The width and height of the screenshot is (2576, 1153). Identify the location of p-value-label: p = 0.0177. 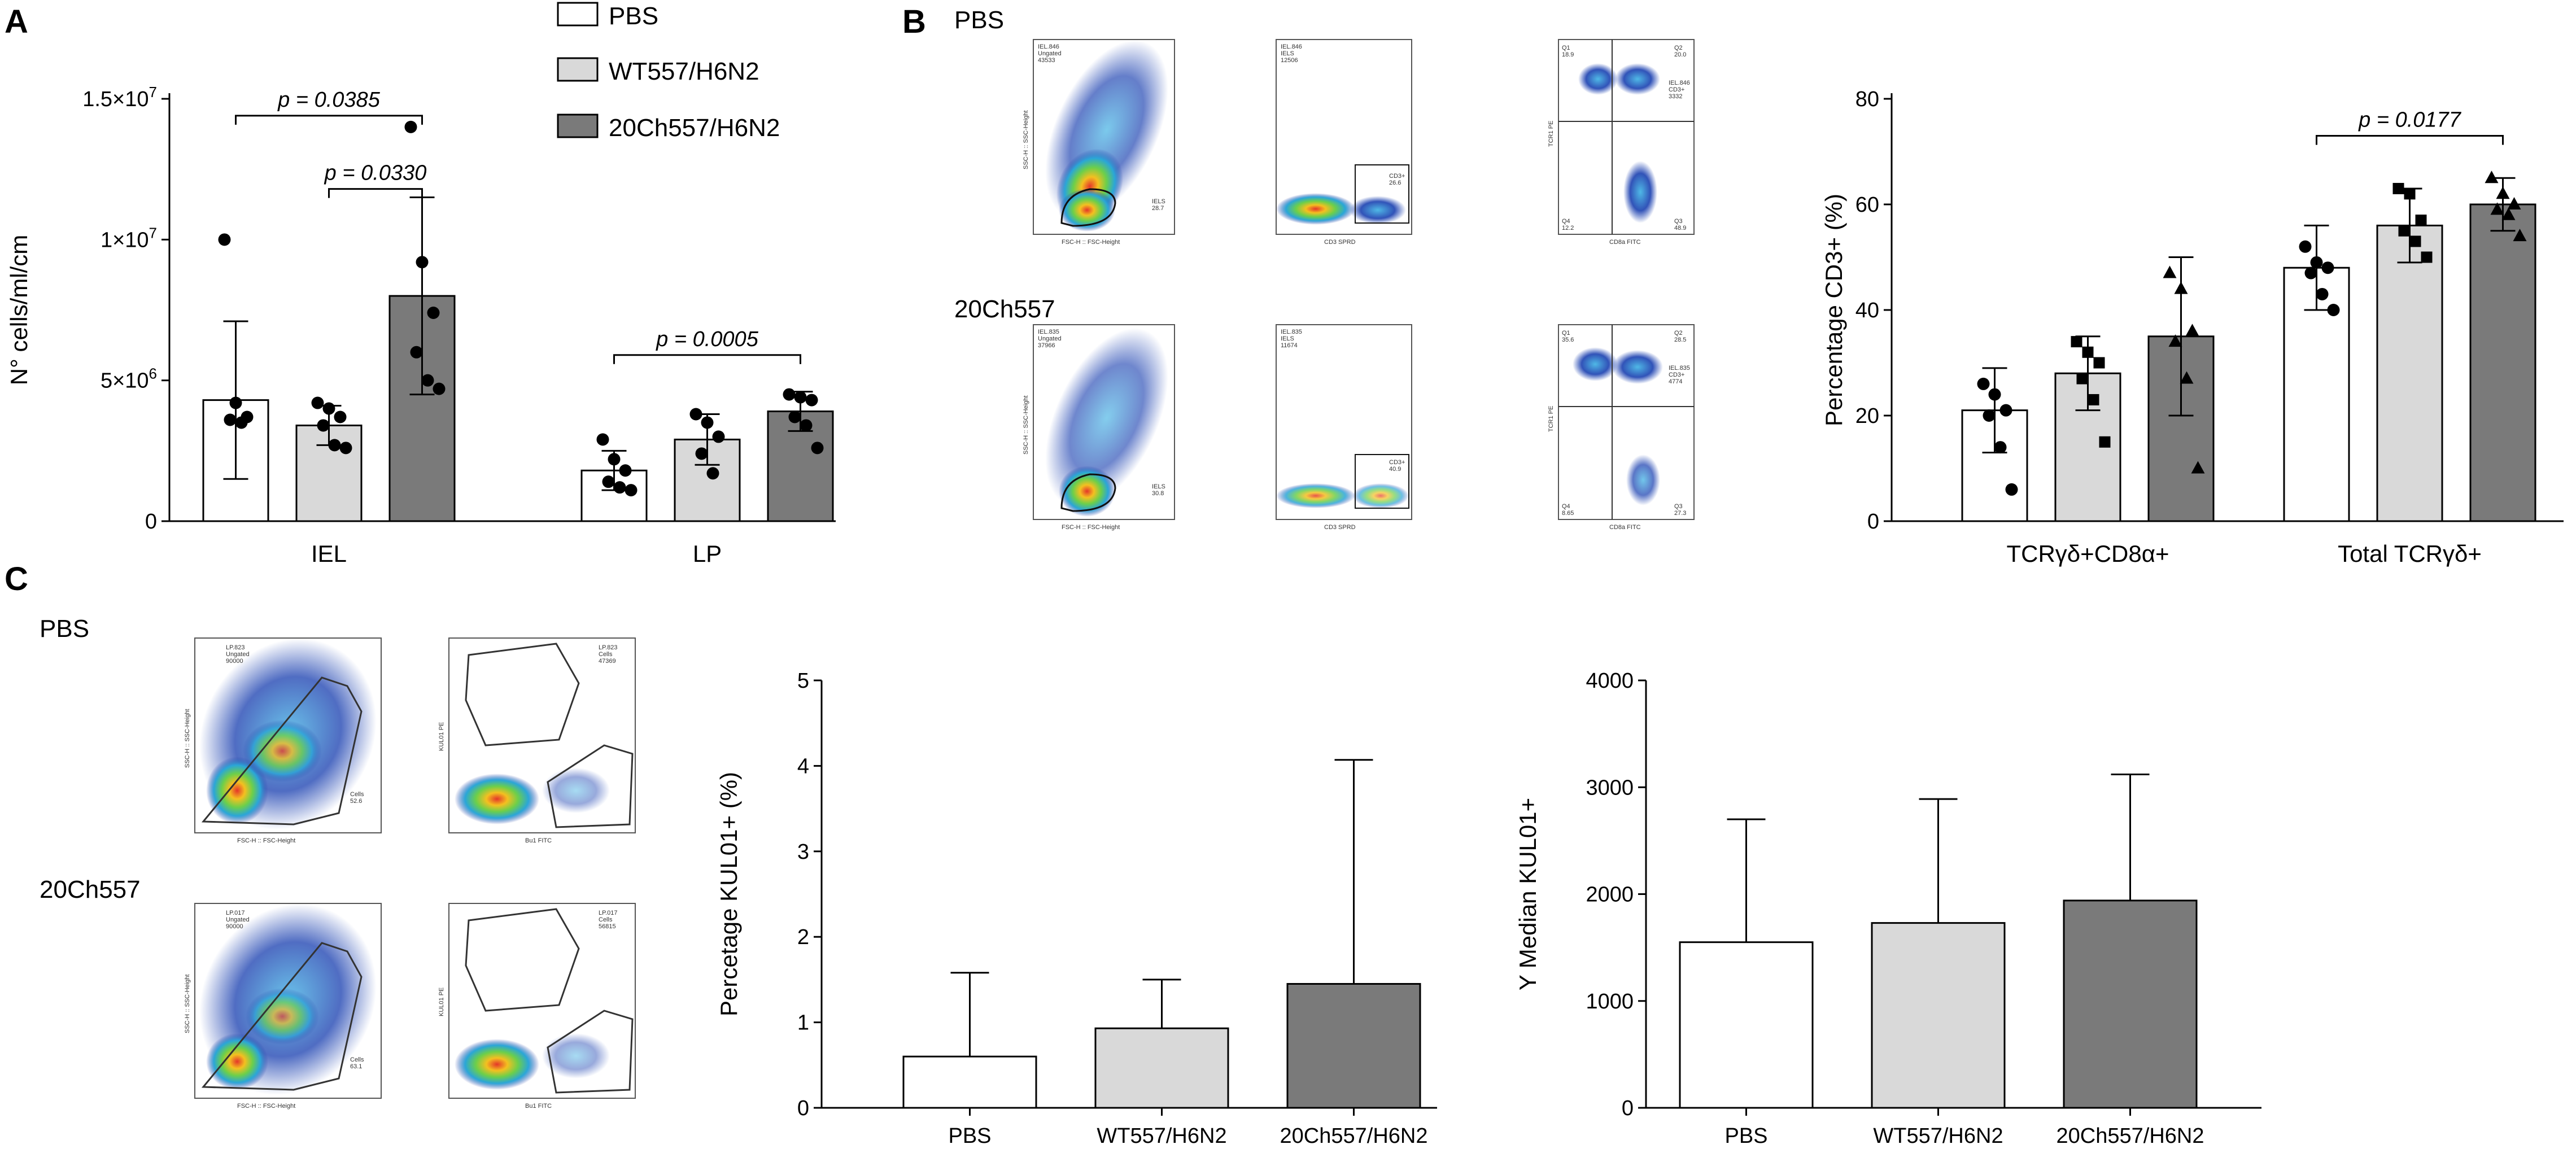
(2410, 120).